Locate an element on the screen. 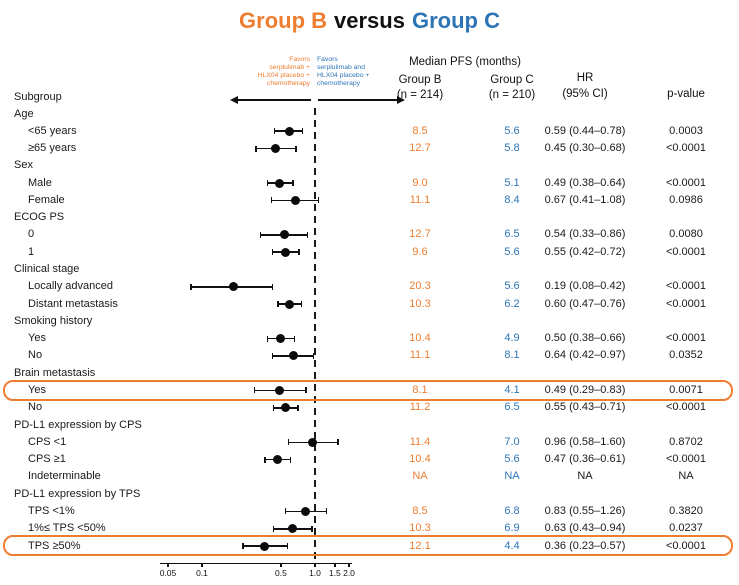  hr-ci-value: 0.96 (0.58–1.60) is located at coordinates (585, 441).